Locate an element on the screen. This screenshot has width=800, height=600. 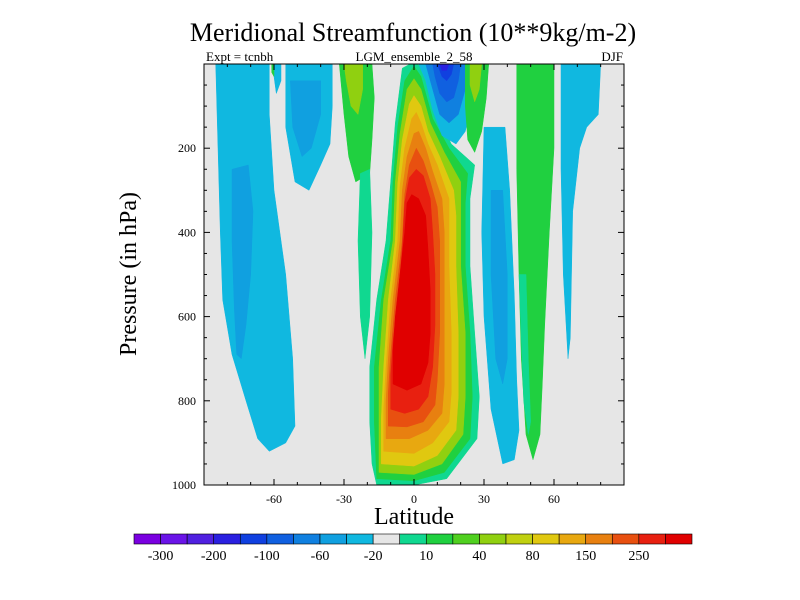
contour-nh-upper-negative-core is located at coordinates (444, 67).